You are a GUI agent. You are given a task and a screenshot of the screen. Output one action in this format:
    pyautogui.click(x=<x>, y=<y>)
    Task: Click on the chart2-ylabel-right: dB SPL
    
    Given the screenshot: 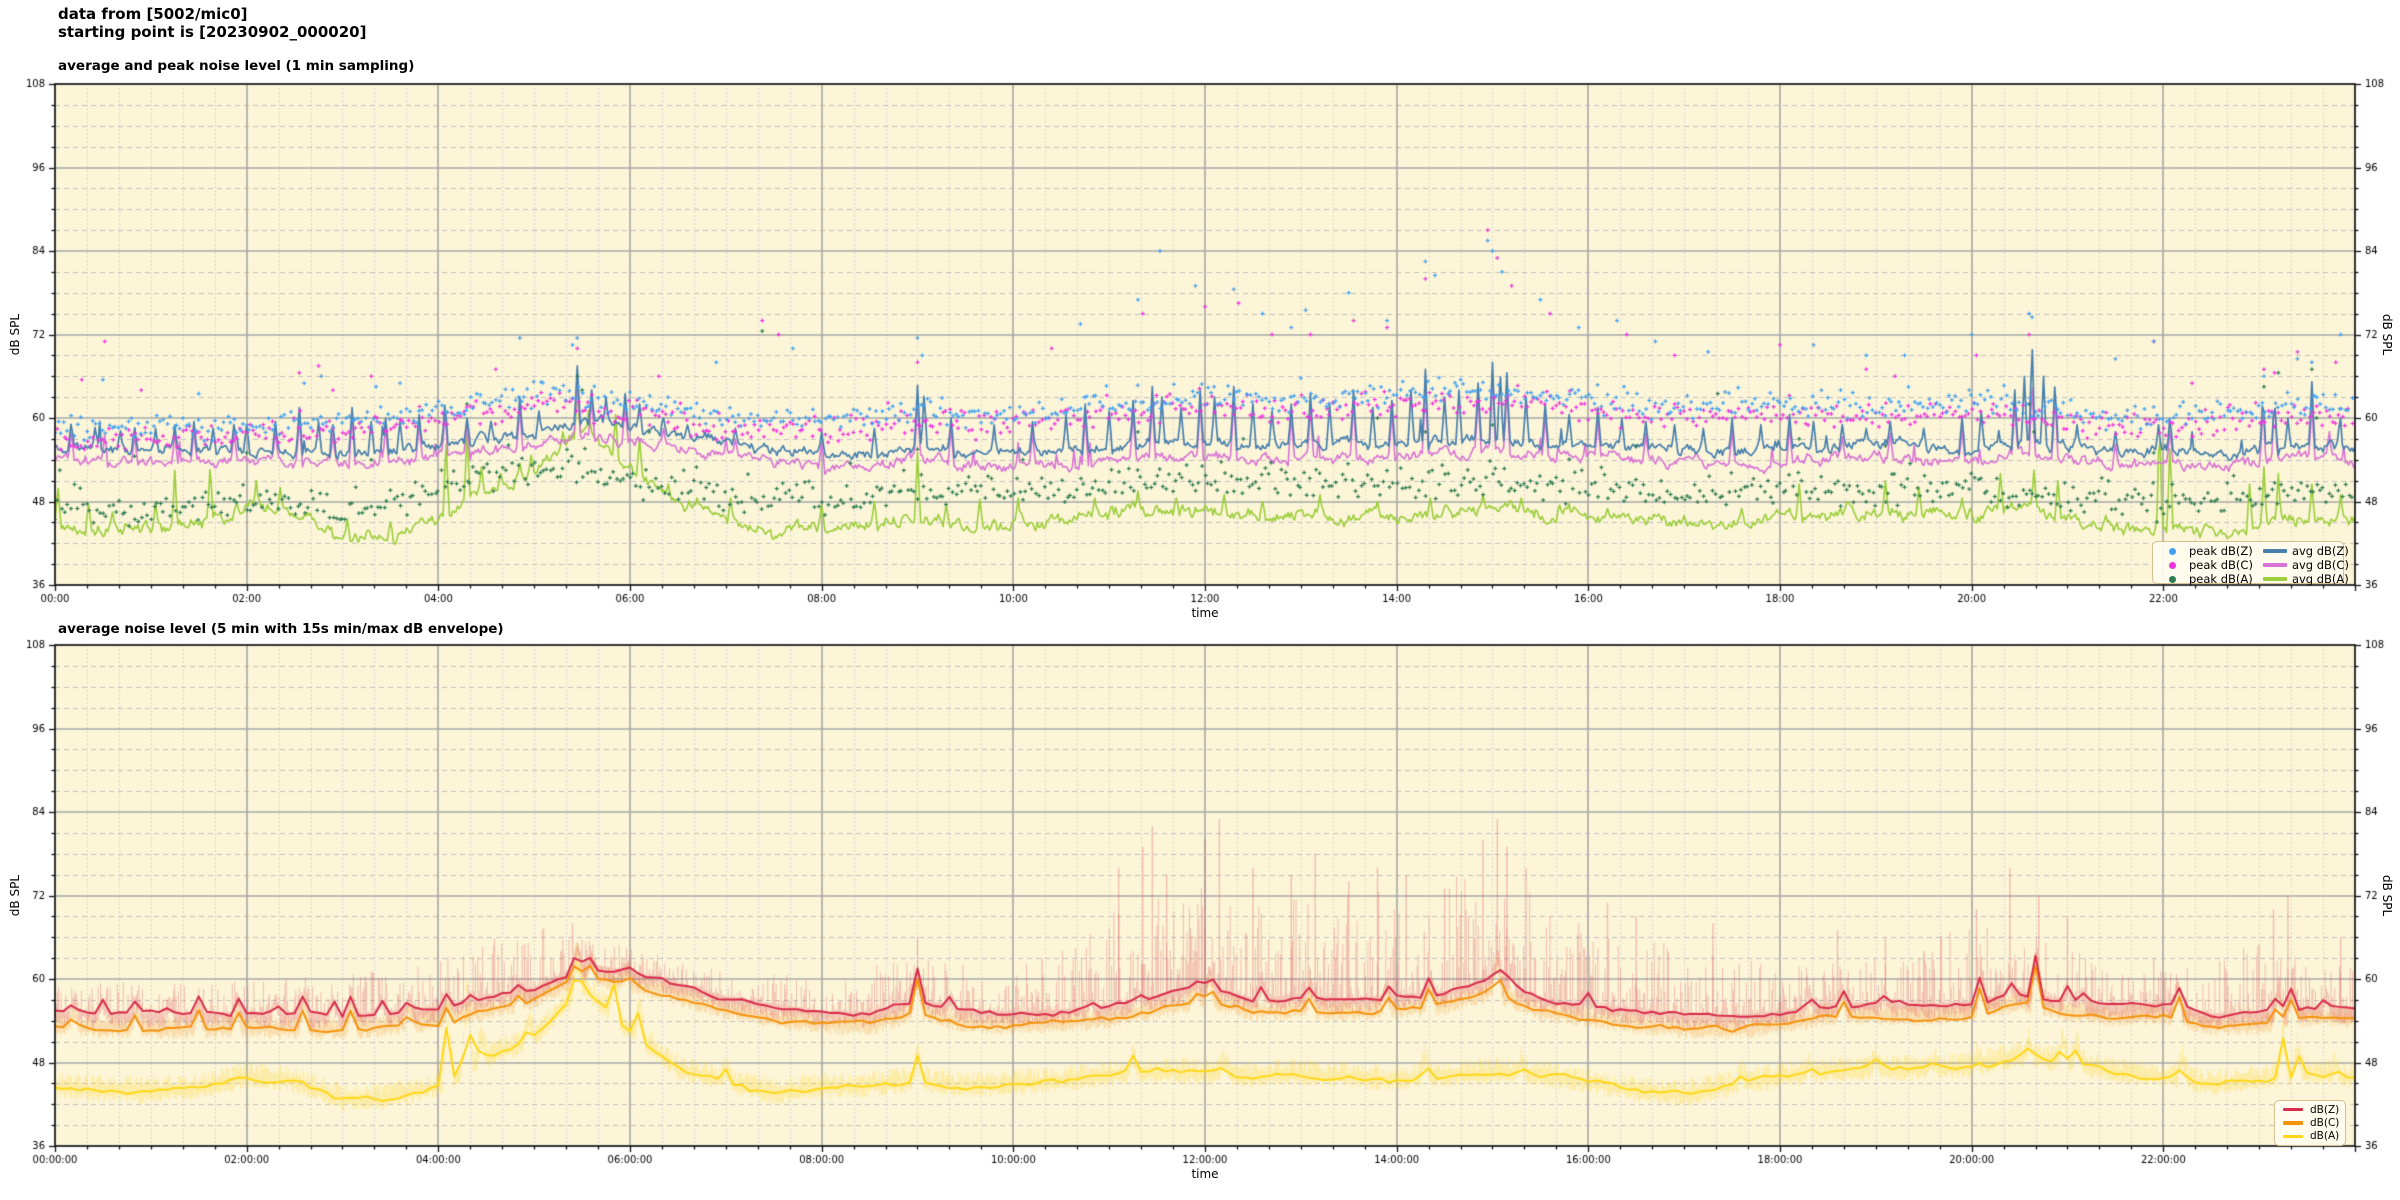 What is the action you would take?
    pyautogui.click(x=2387, y=895)
    